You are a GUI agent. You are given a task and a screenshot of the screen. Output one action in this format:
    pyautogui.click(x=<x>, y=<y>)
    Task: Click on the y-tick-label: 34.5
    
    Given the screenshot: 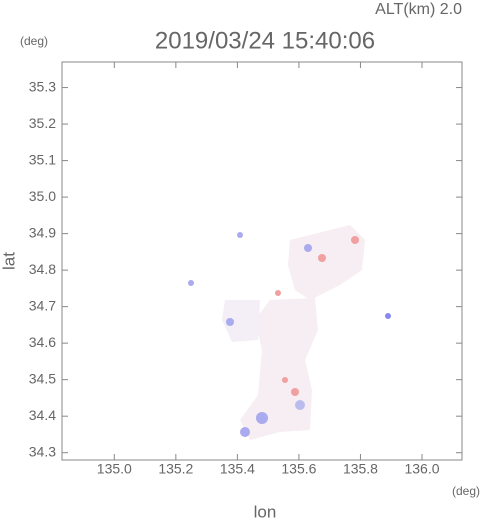 What is the action you would take?
    pyautogui.click(x=42, y=378)
    